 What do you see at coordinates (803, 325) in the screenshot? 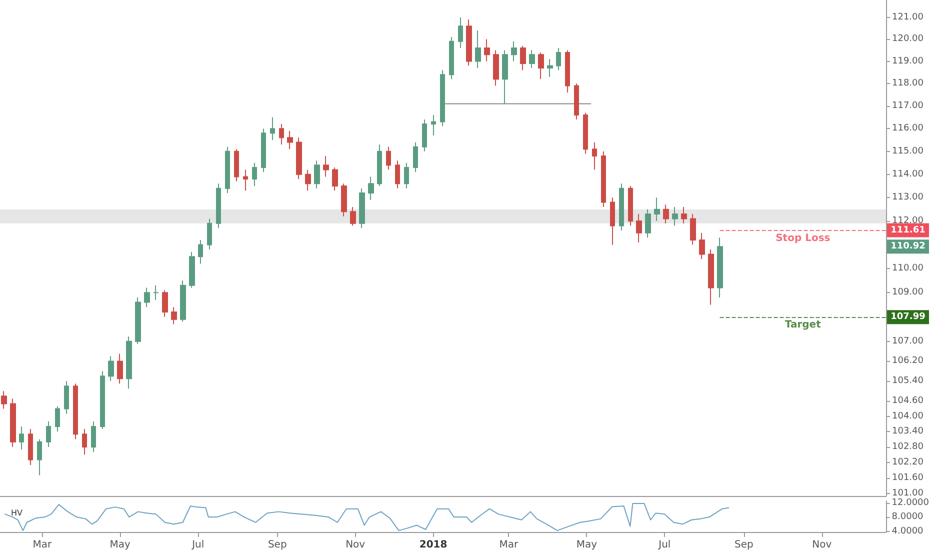
I see `ref-line-label: Target` at bounding box center [803, 325].